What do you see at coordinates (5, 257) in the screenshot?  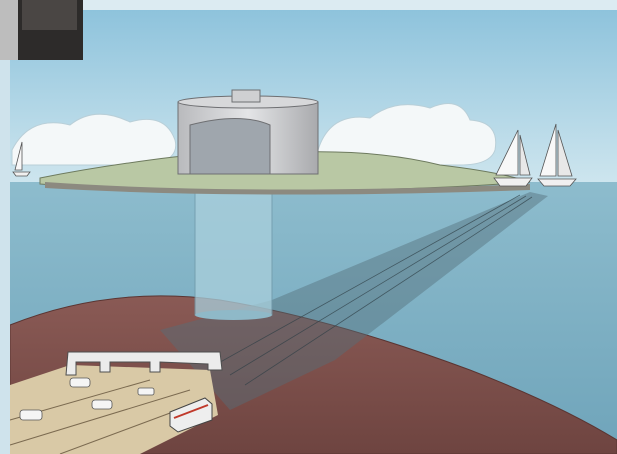 I see `left-strip` at bounding box center [5, 257].